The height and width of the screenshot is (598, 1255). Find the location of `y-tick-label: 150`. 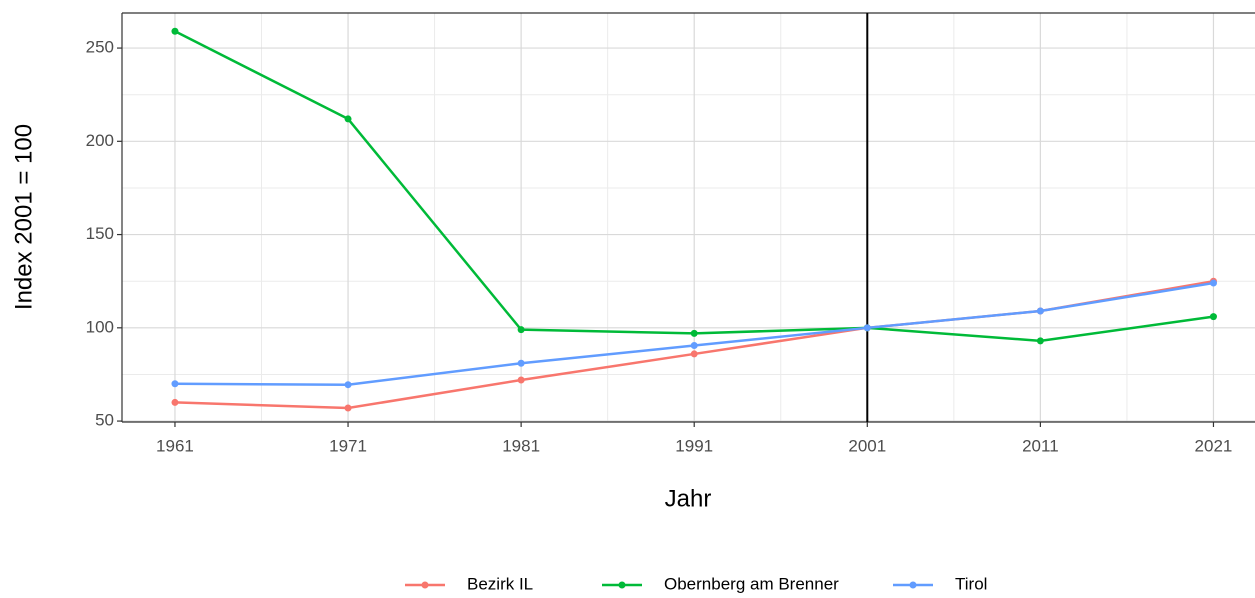

y-tick-label: 150 is located at coordinates (100, 233).